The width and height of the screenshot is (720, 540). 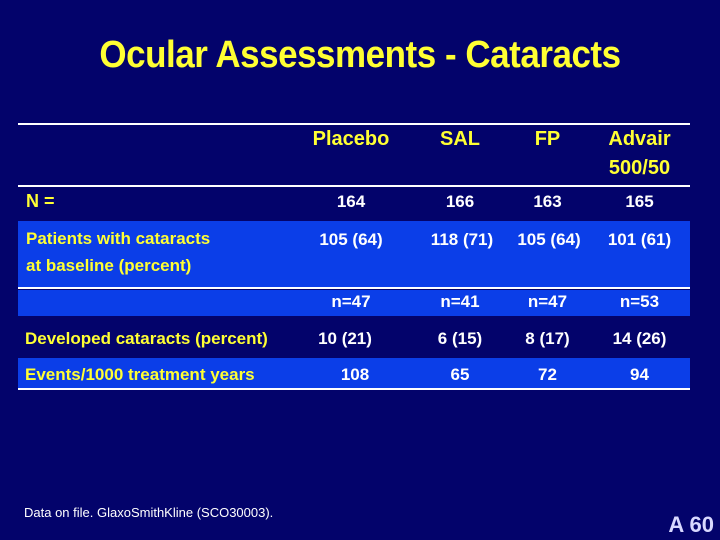 I want to click on col-header-fp: FP, so click(x=547, y=139).